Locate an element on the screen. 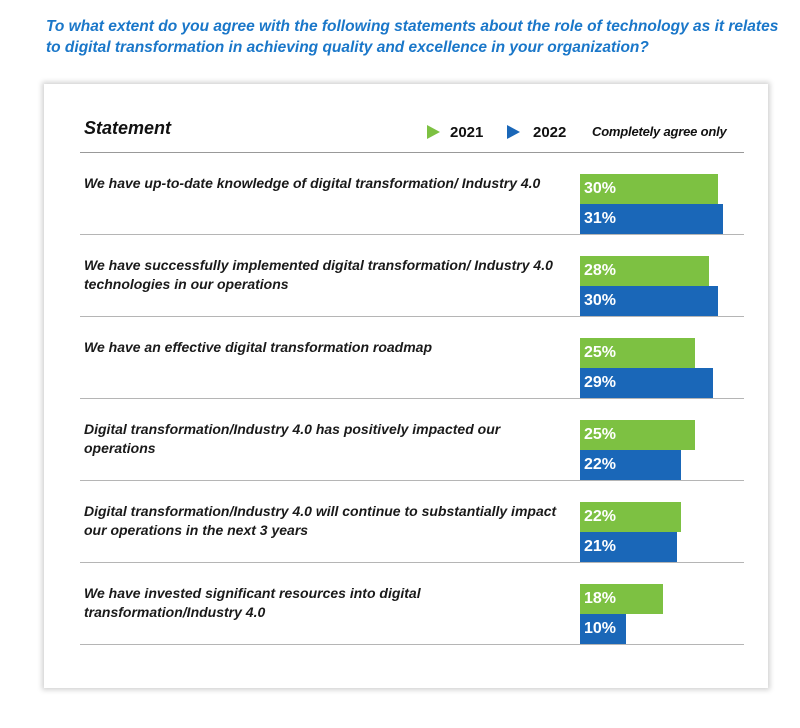 The height and width of the screenshot is (728, 800). bar-value-label: 29% is located at coordinates (600, 382).